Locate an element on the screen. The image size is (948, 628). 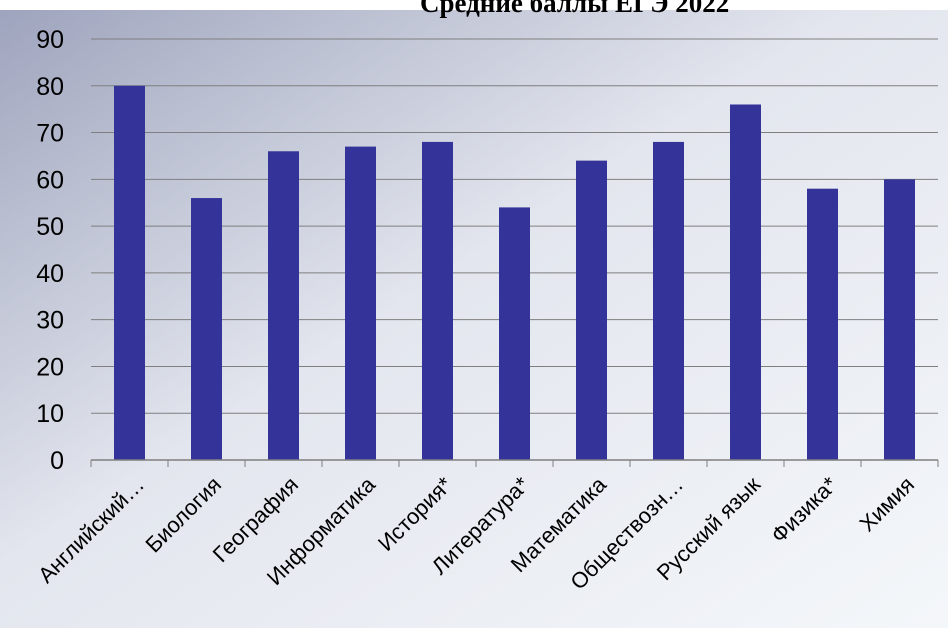
y-tick-label: 40 is located at coordinates (50, 274).